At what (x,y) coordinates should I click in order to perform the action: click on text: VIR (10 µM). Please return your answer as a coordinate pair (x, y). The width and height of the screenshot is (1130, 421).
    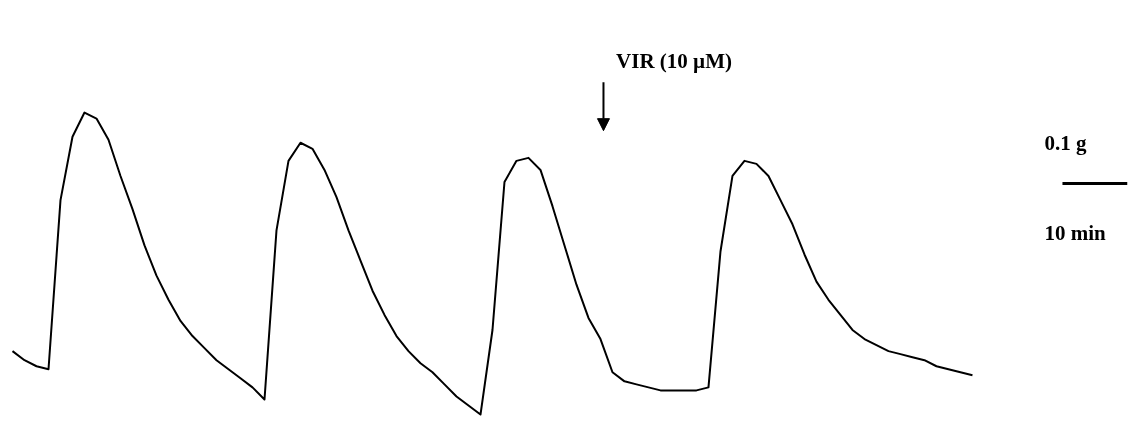
    Looking at the image, I should click on (674, 61).